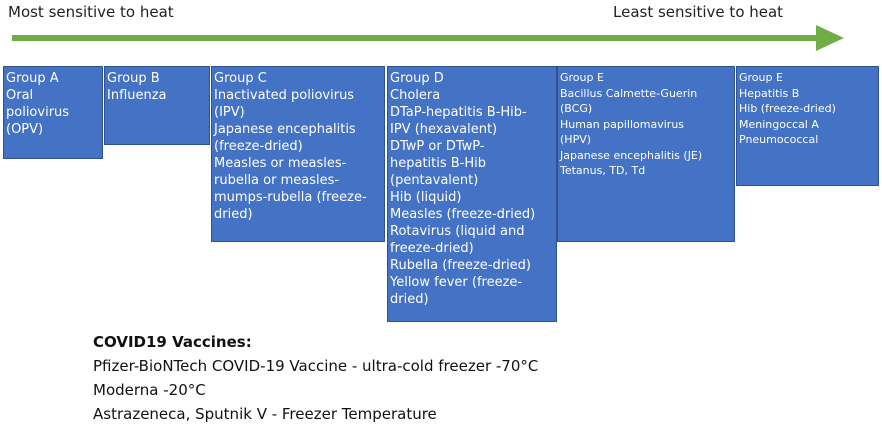 This screenshot has width=882, height=426. I want to click on covid-line: Moderna -20°C, so click(149, 390).